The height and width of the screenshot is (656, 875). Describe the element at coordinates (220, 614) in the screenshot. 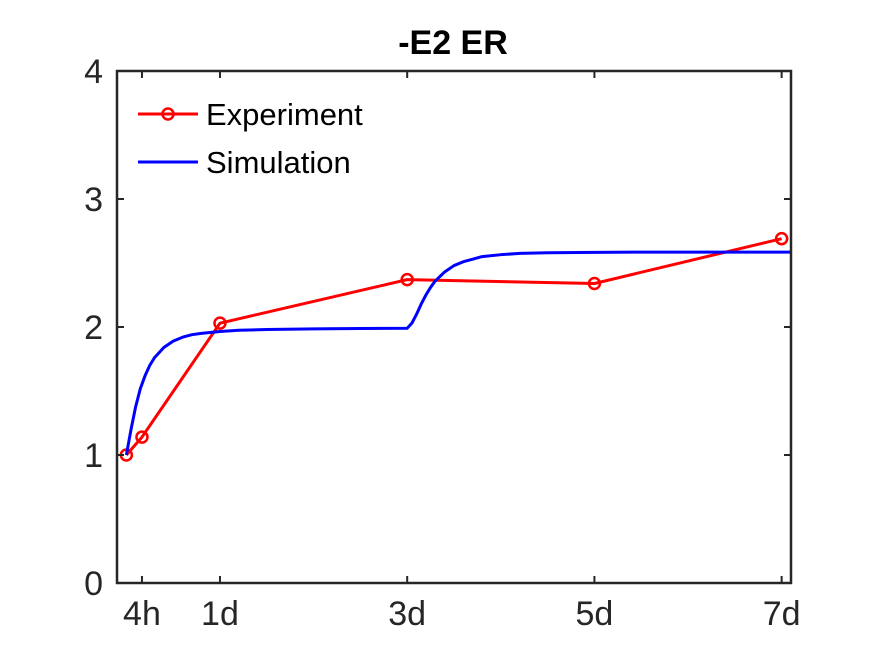

I see `x-tick-label: 1d` at that location.